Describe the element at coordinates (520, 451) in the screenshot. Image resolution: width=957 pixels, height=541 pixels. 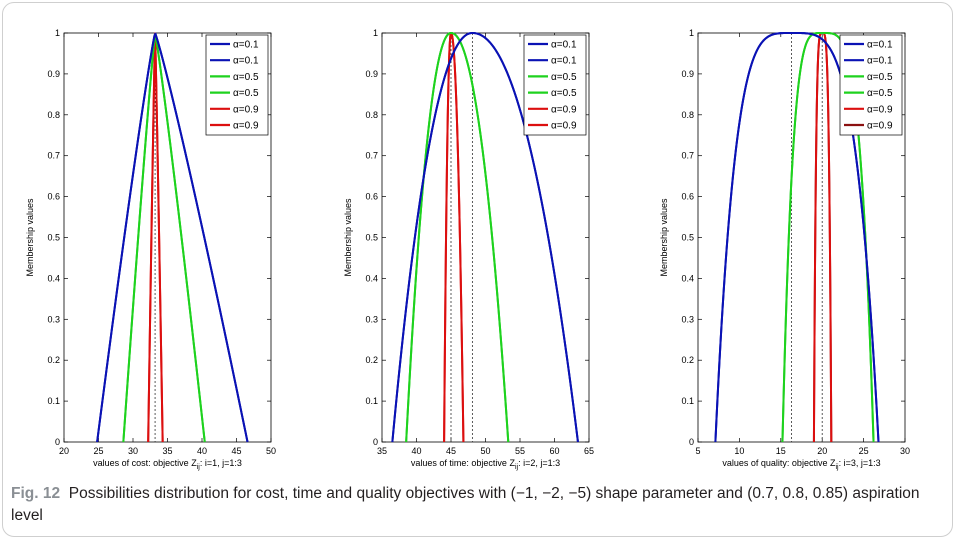
I see `x-tick-label: 55` at that location.